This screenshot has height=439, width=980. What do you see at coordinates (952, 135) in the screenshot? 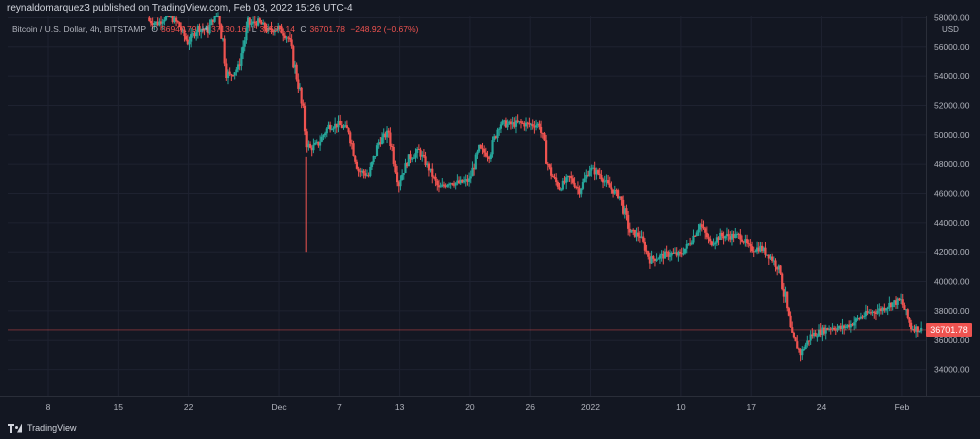
I see `price-tick-label: 50000.00` at bounding box center [952, 135].